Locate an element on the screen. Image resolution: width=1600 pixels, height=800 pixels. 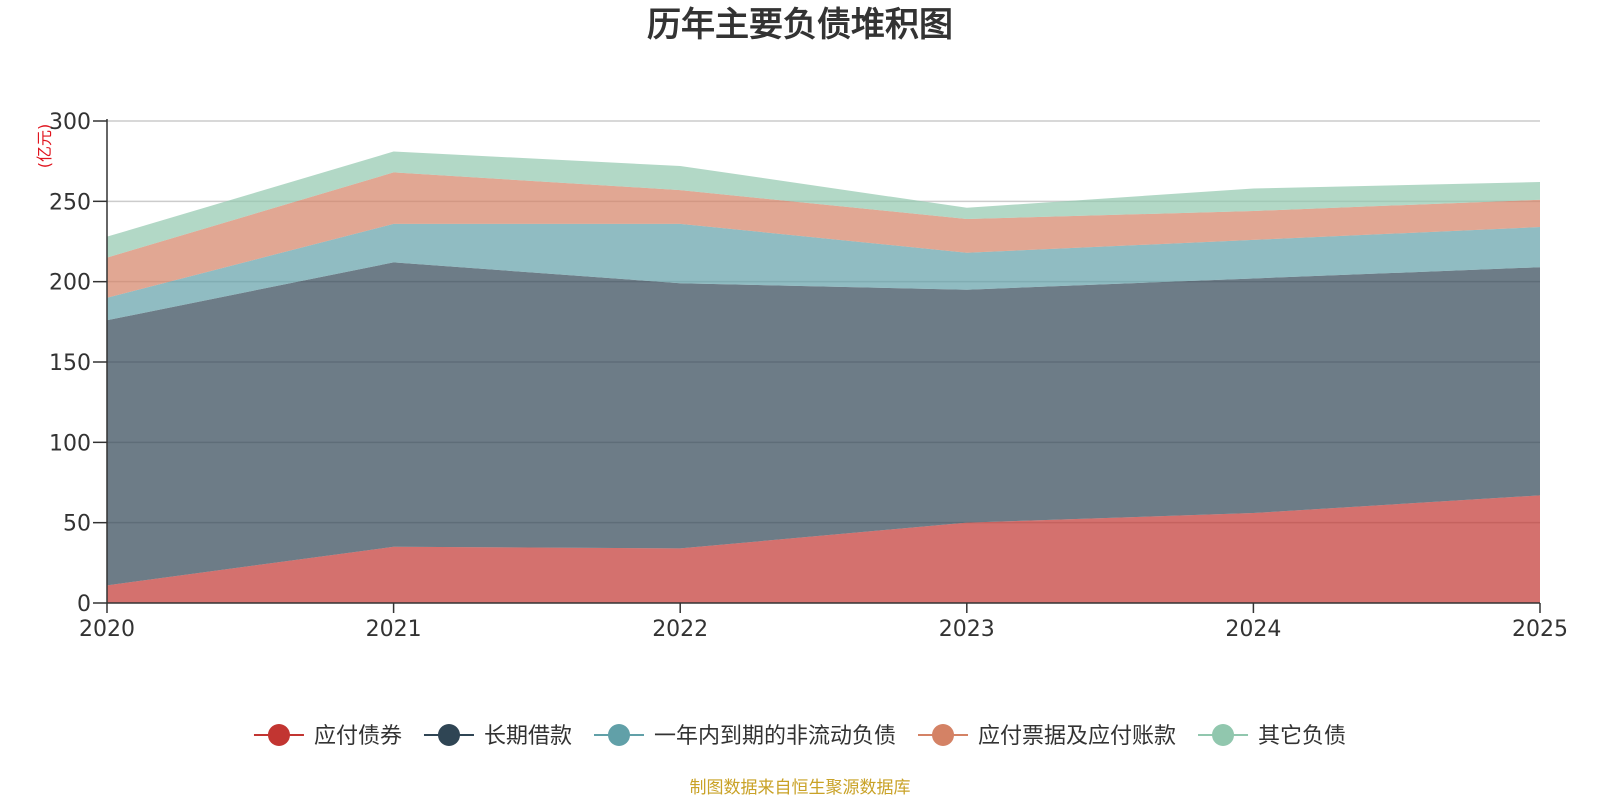
y-tick-label-50: 50 is located at coordinates (77, 524).